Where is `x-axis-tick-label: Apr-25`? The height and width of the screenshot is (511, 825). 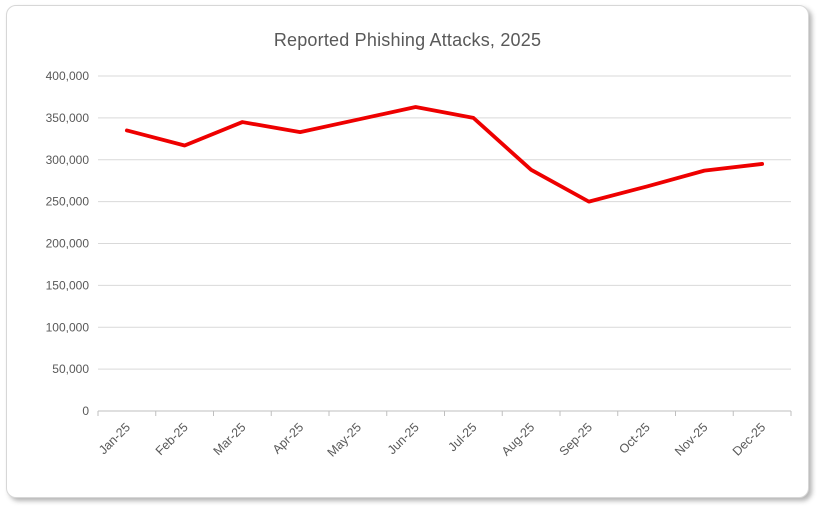
x-axis-tick-label: Apr-25 is located at coordinates (288, 438).